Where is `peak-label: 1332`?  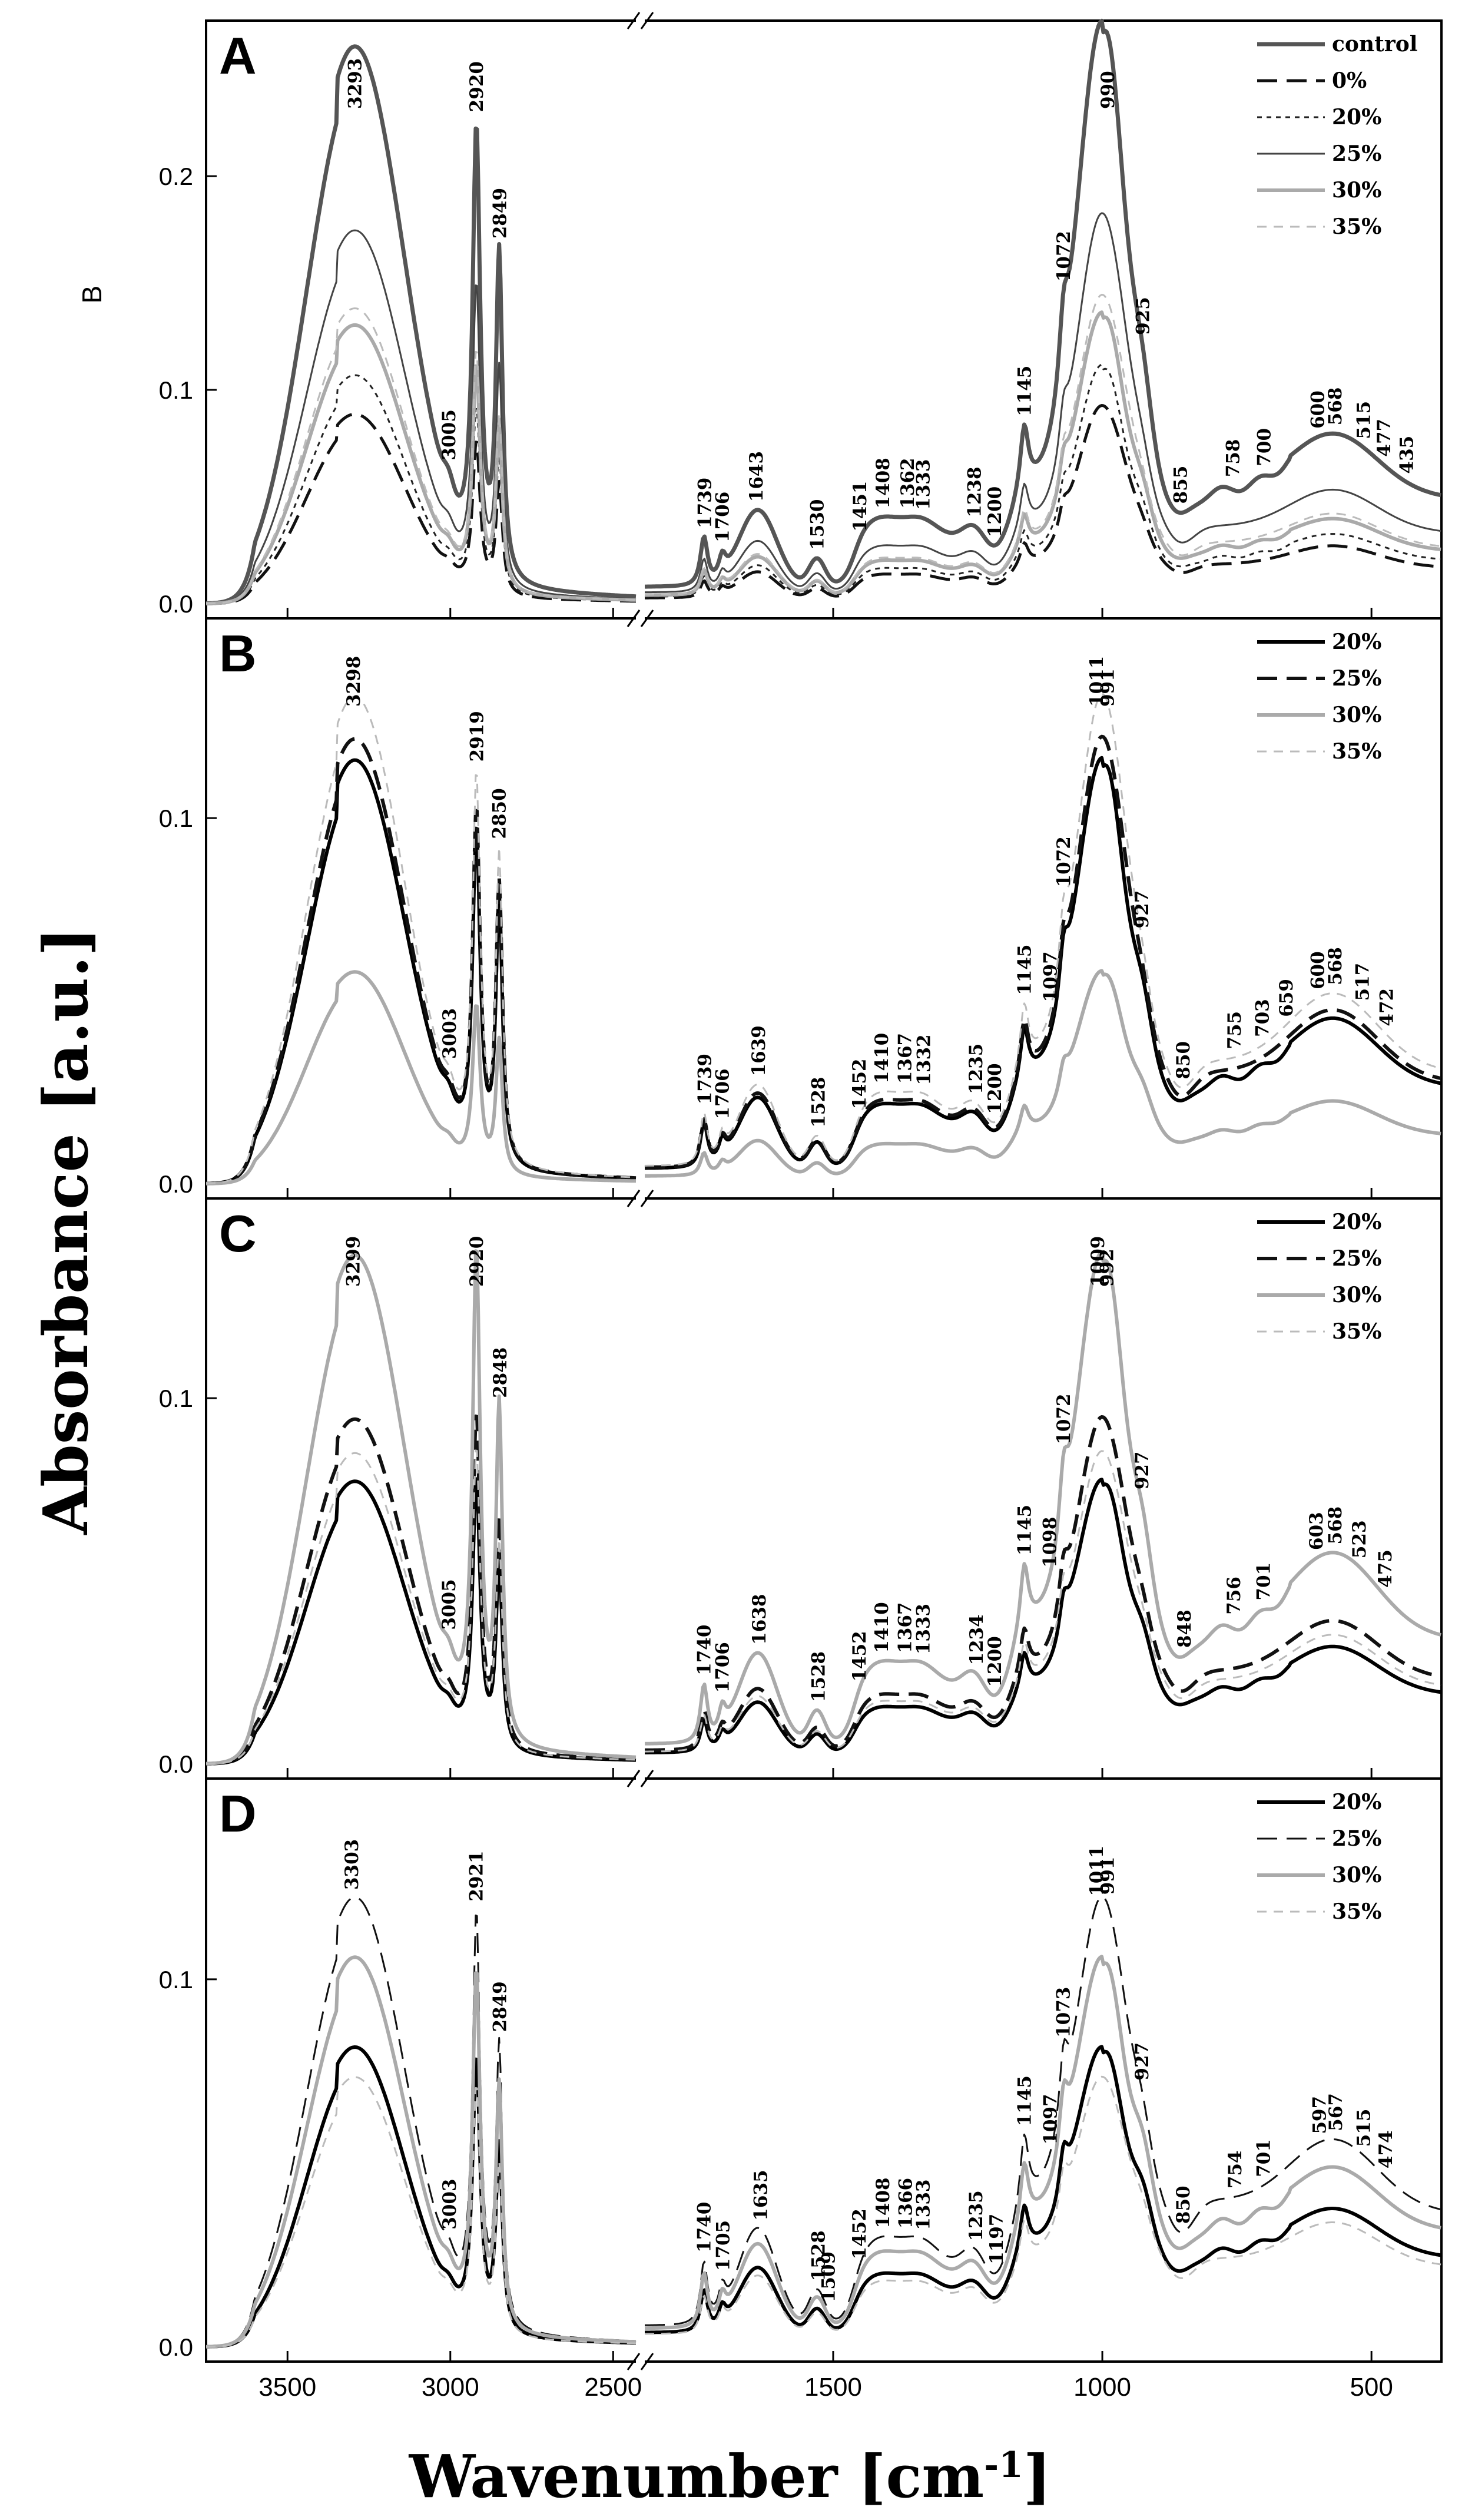 peak-label: 1332 is located at coordinates (924, 1059).